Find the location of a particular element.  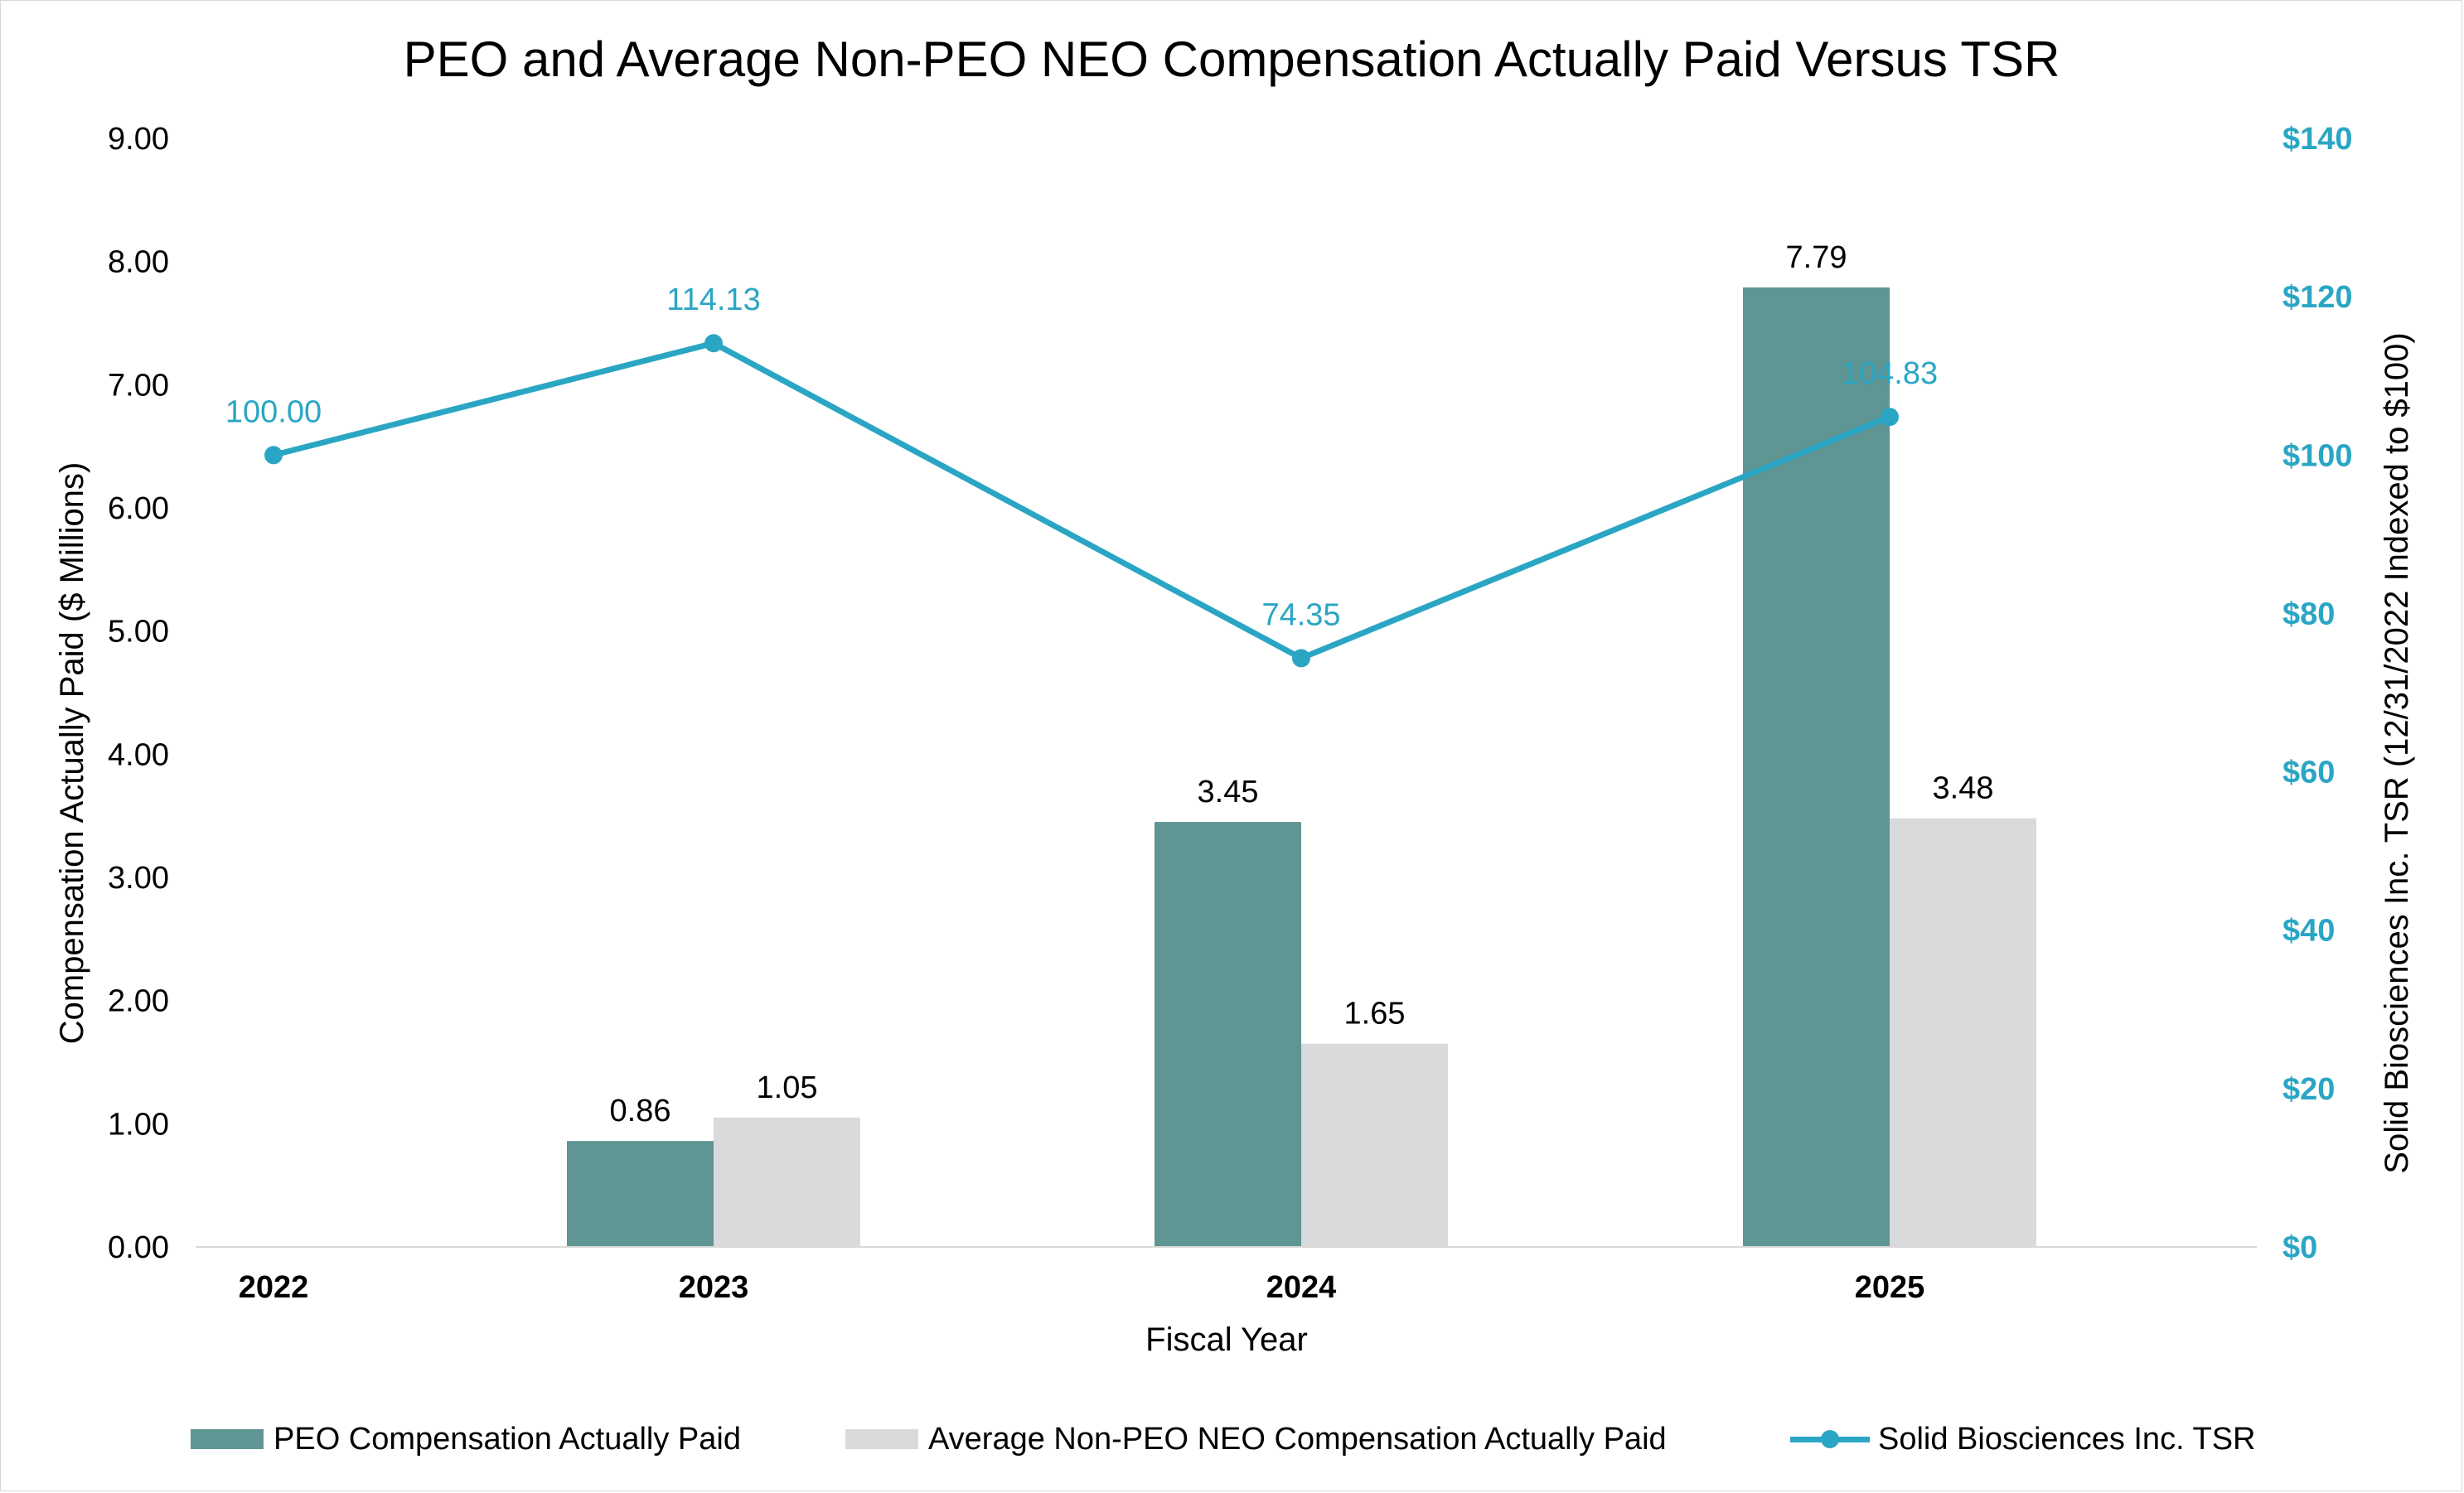

y-axis-label: Compensation Actually Paid ($ Millions) is located at coordinates (72, 753).